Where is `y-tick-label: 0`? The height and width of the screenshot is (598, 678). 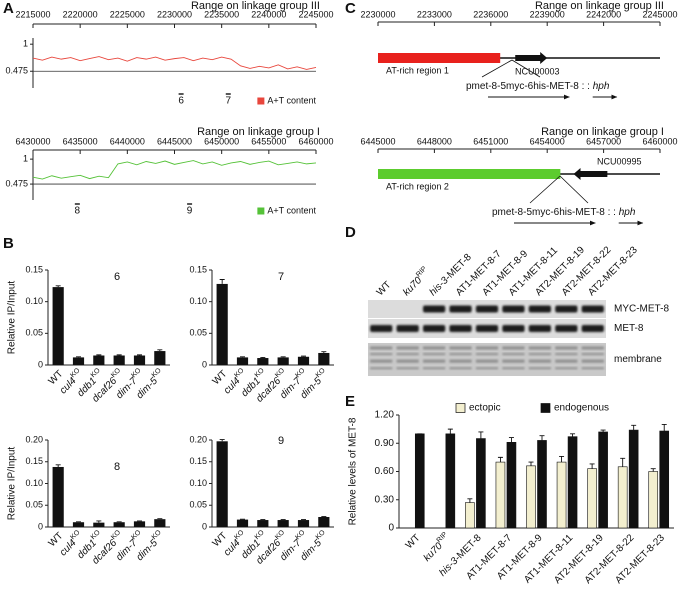
y-tick-label: 0 is located at coordinates (40, 526).